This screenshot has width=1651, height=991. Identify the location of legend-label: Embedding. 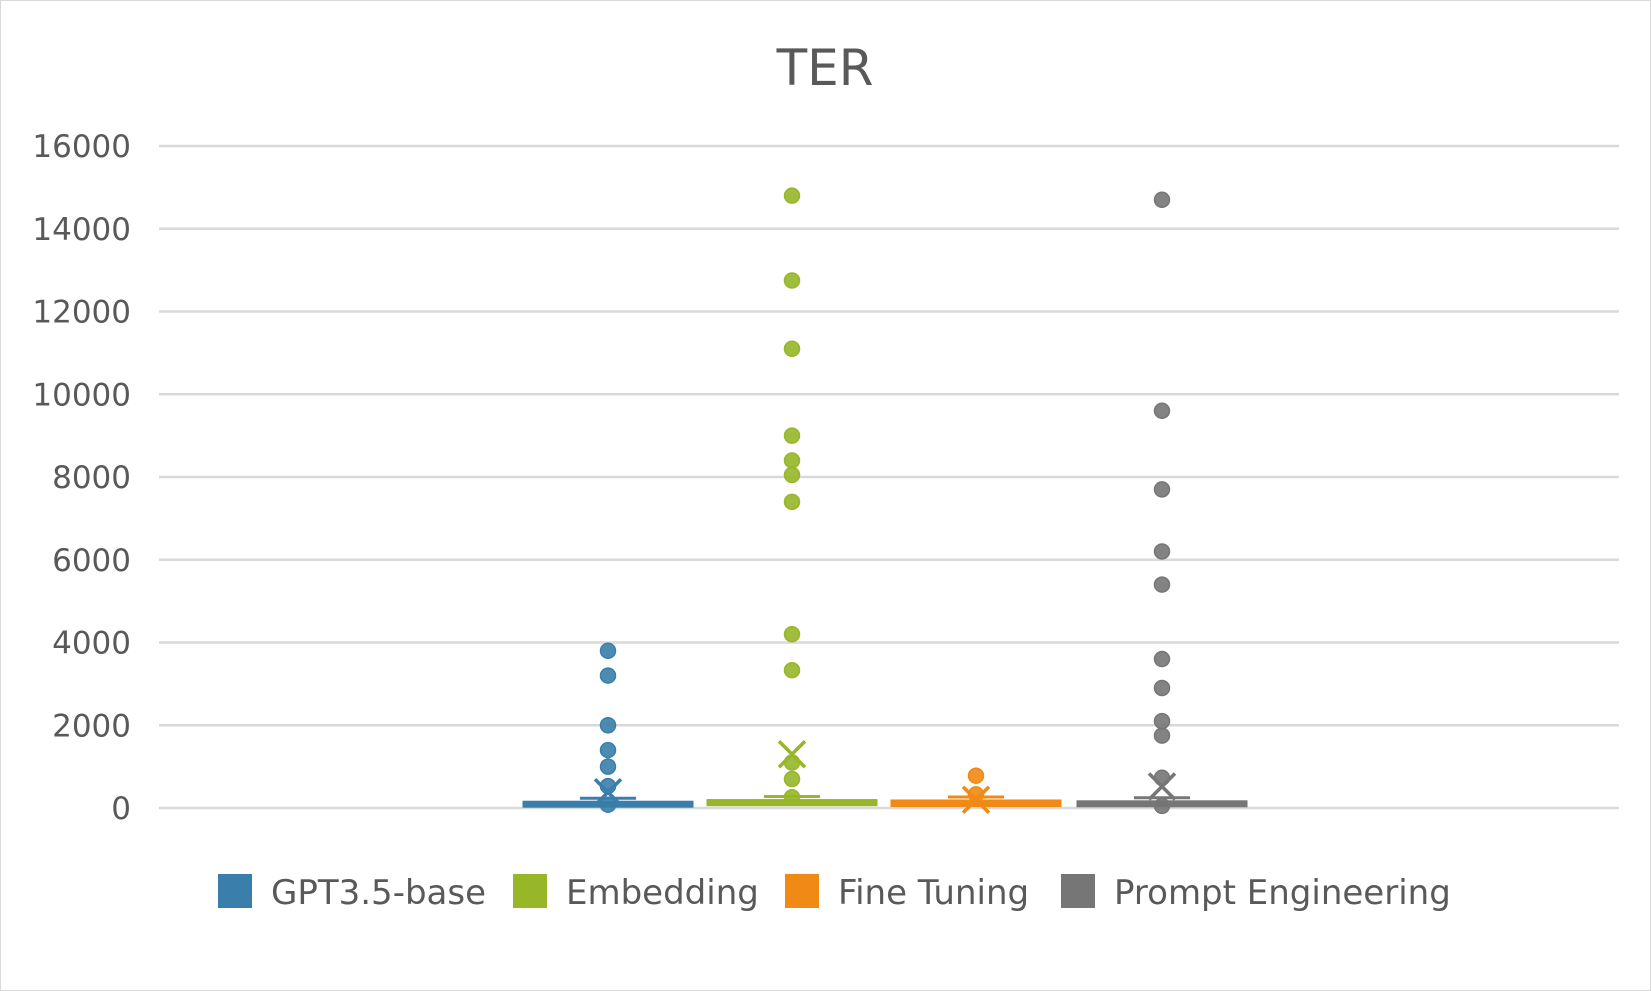
(662, 893).